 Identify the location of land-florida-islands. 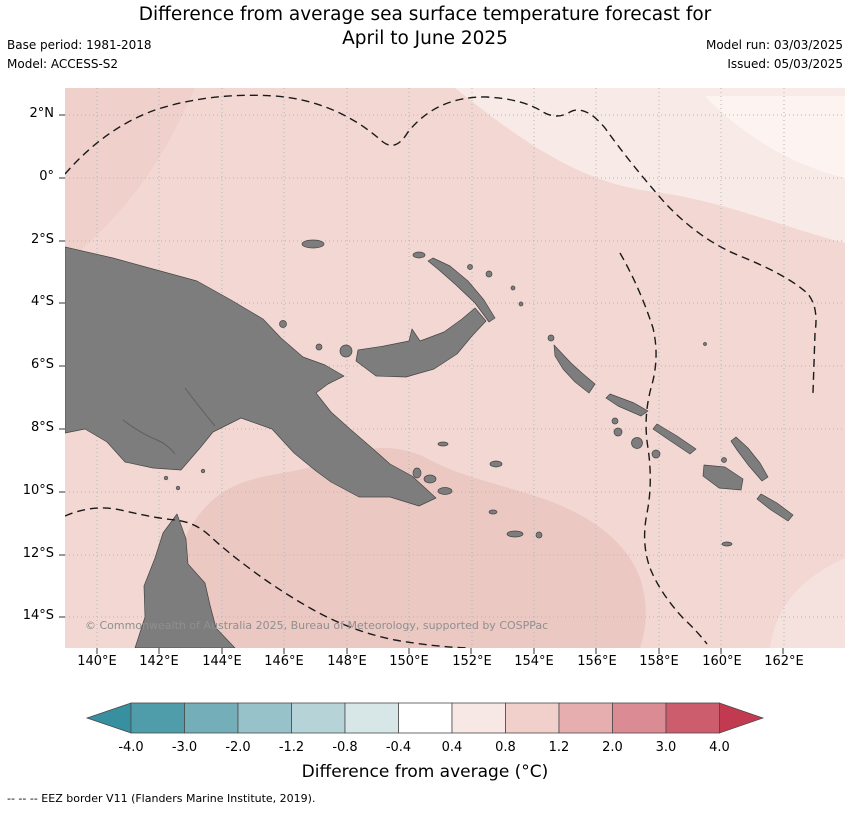
(724, 460).